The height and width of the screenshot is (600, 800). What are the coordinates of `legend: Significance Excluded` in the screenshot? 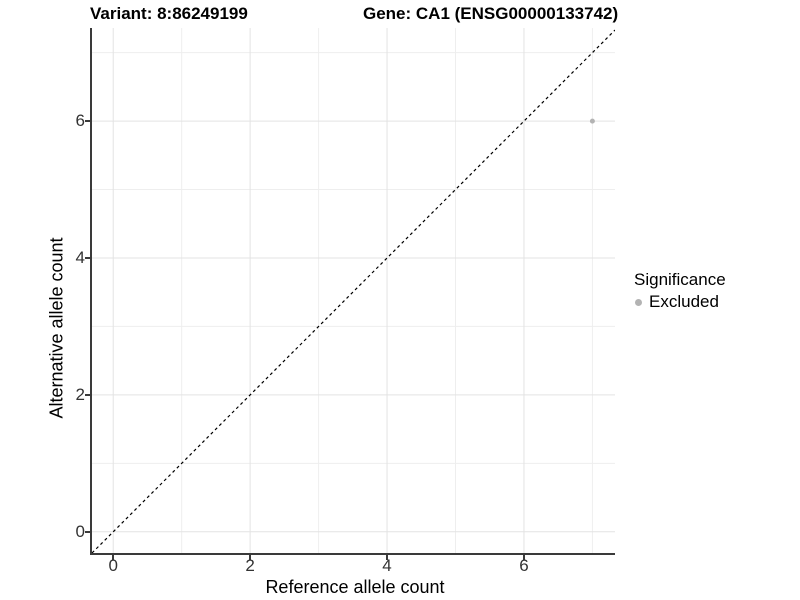 It's located at (679, 291).